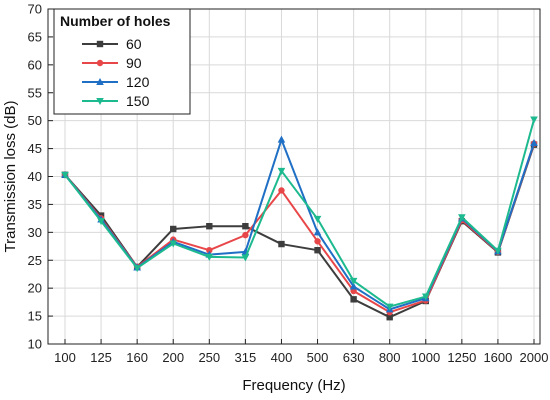 This screenshot has height=400, width=550. I want to click on y-tick-label: 45, so click(35, 148).